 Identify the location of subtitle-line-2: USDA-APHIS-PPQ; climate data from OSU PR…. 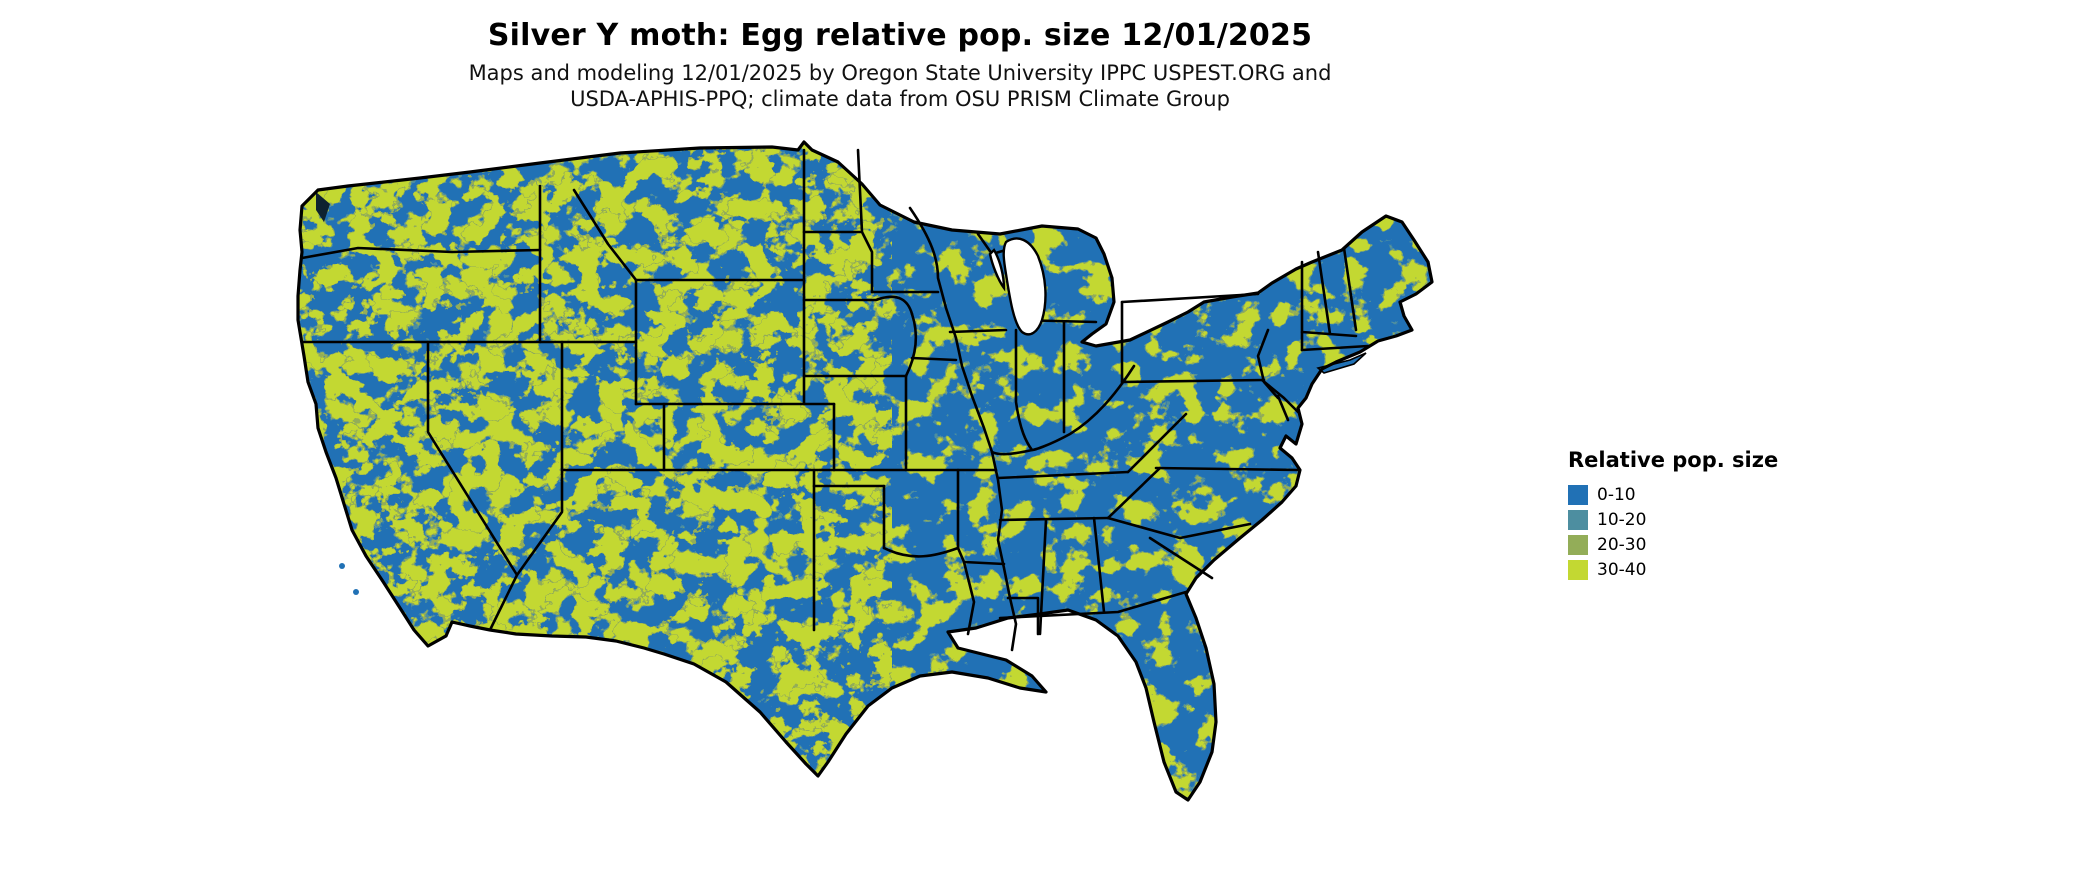
(900, 99).